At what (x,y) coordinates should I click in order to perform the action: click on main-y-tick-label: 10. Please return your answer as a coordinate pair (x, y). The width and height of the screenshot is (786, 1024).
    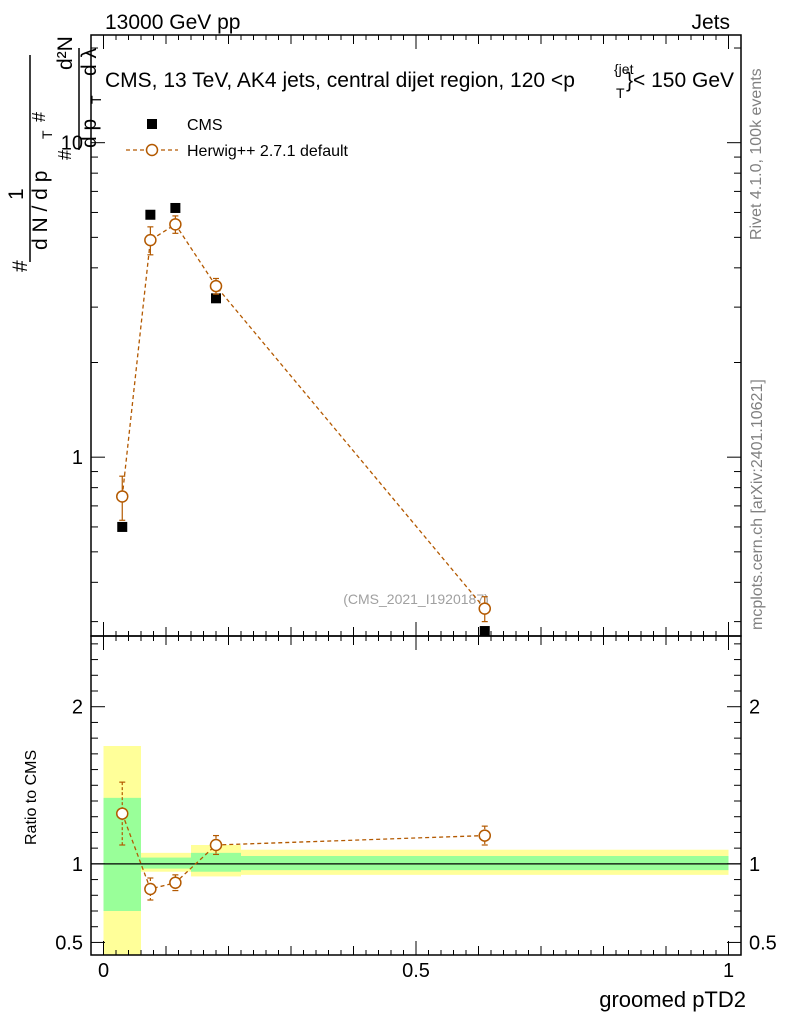
    Looking at the image, I should click on (72, 144).